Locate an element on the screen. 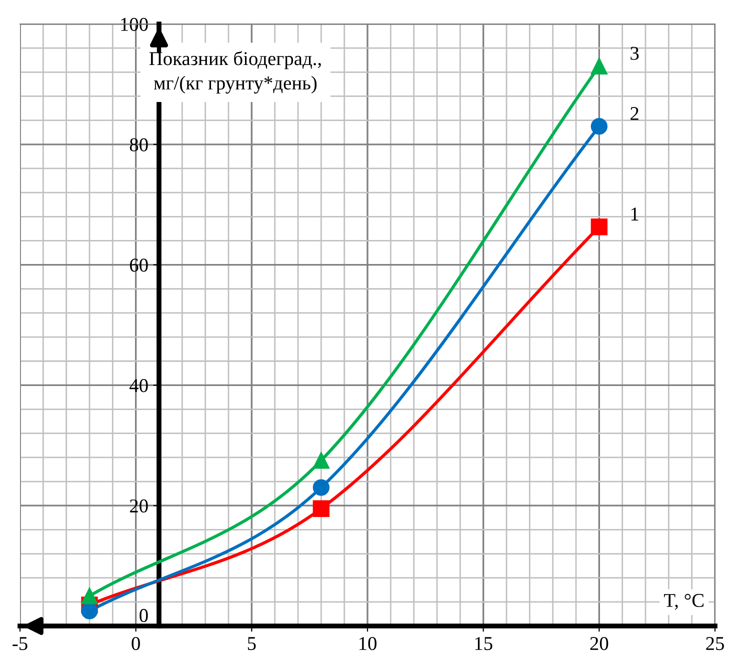 The width and height of the screenshot is (732, 662). x-tick-label: 10 is located at coordinates (367, 643).